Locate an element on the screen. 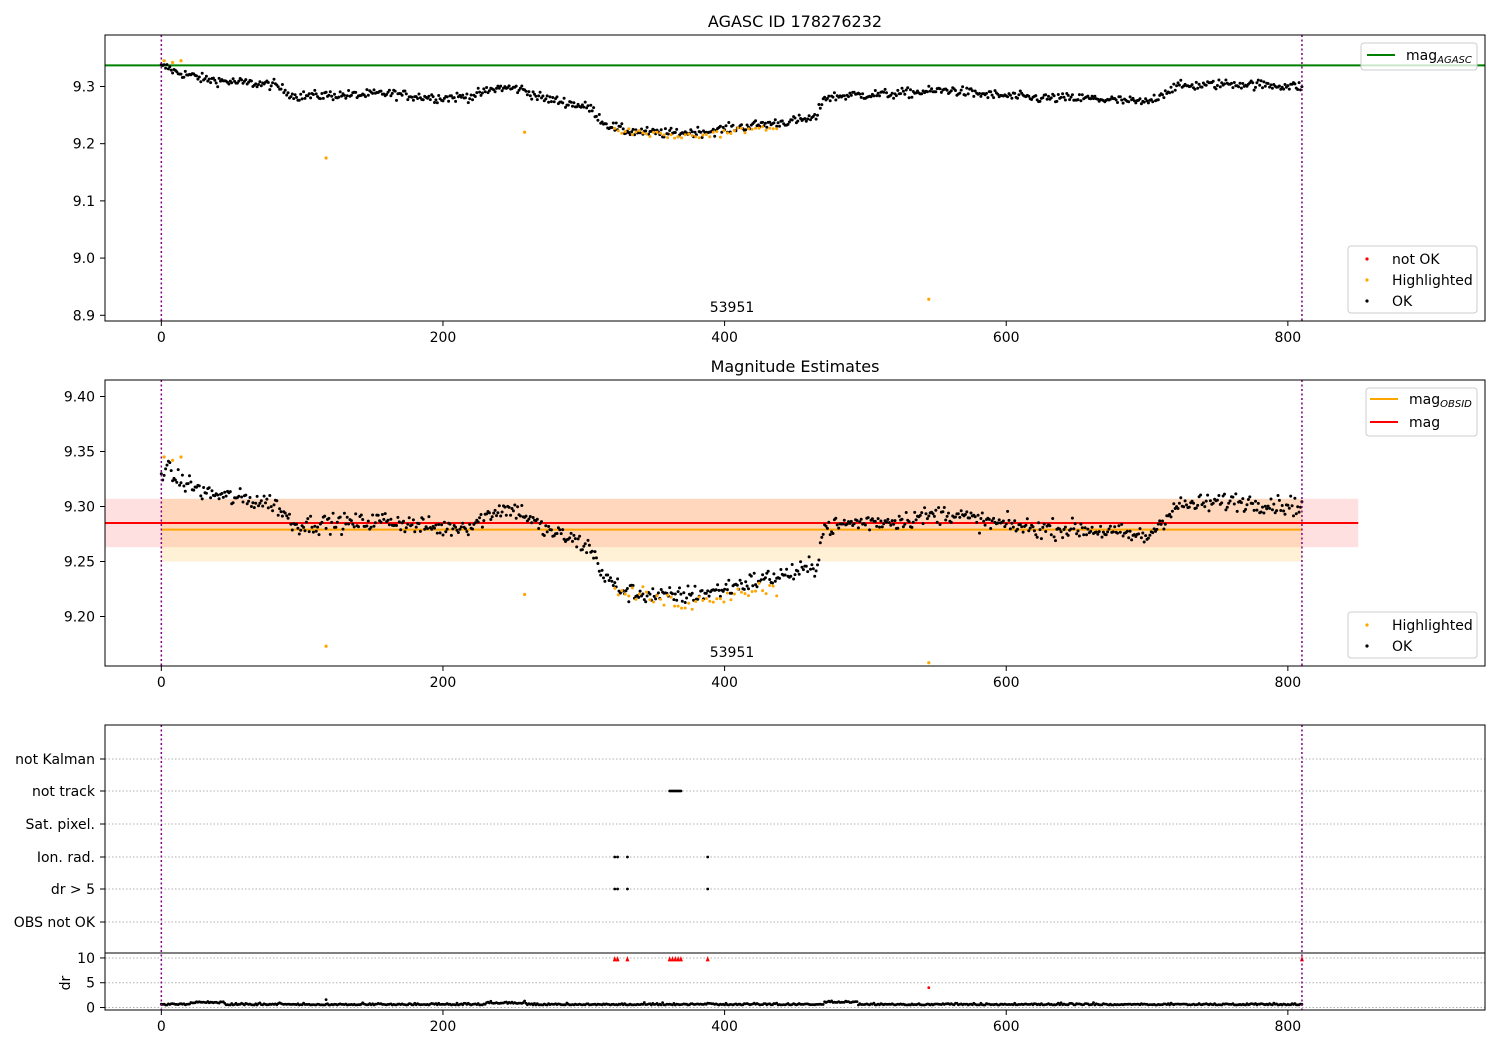  legend-label-highlighted: Highlighted is located at coordinates (1432, 281).